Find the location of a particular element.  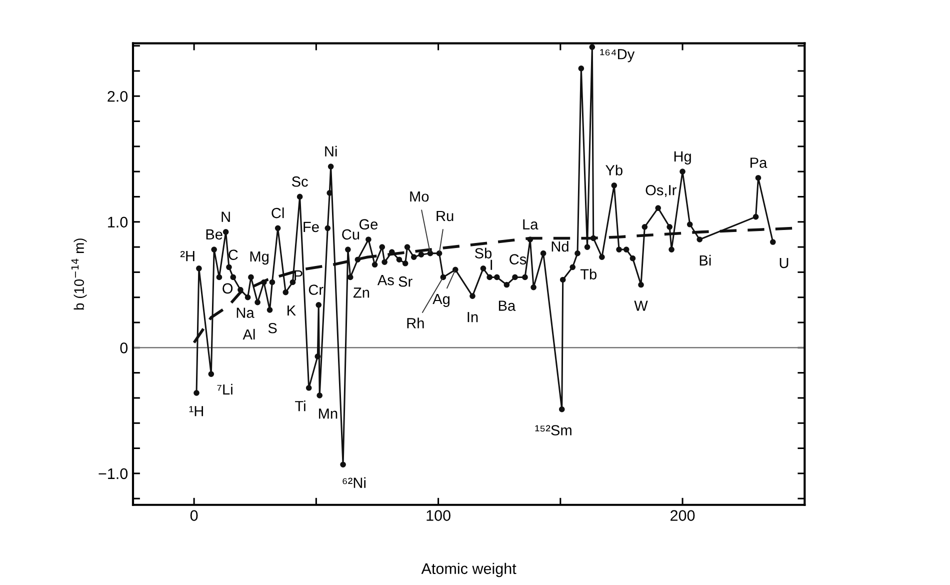

annotation: Ge is located at coordinates (368, 224).